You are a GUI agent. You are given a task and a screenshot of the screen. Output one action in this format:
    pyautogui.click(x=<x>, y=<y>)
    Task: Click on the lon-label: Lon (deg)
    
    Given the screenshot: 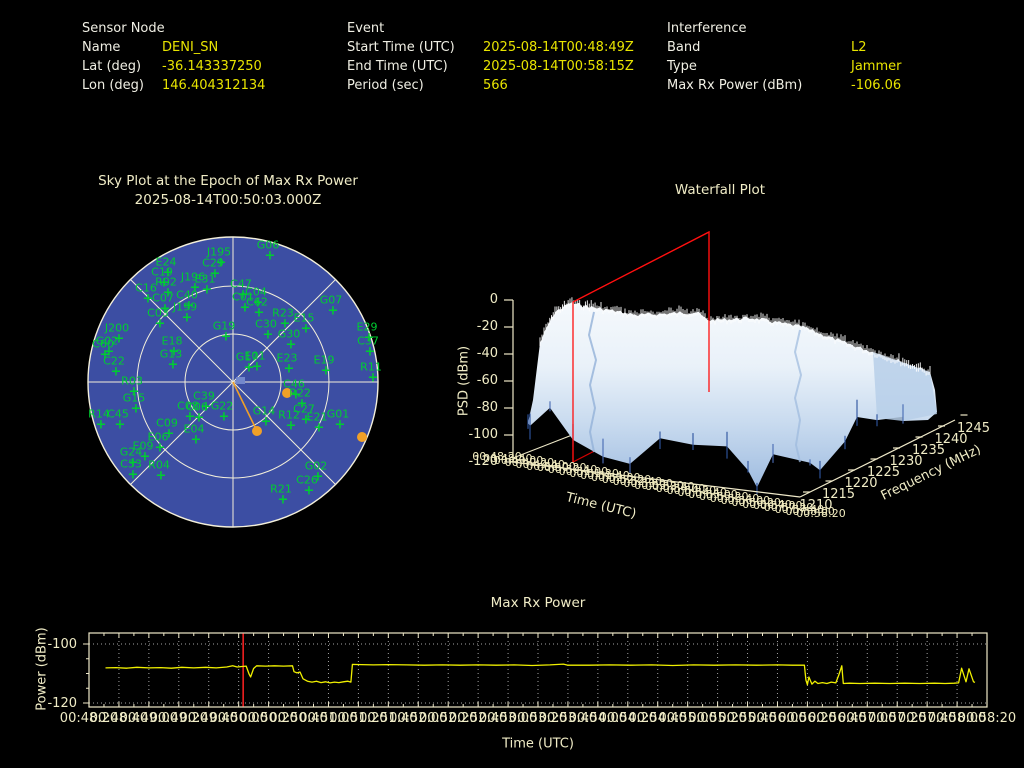 What is the action you would take?
    pyautogui.click(x=113, y=85)
    